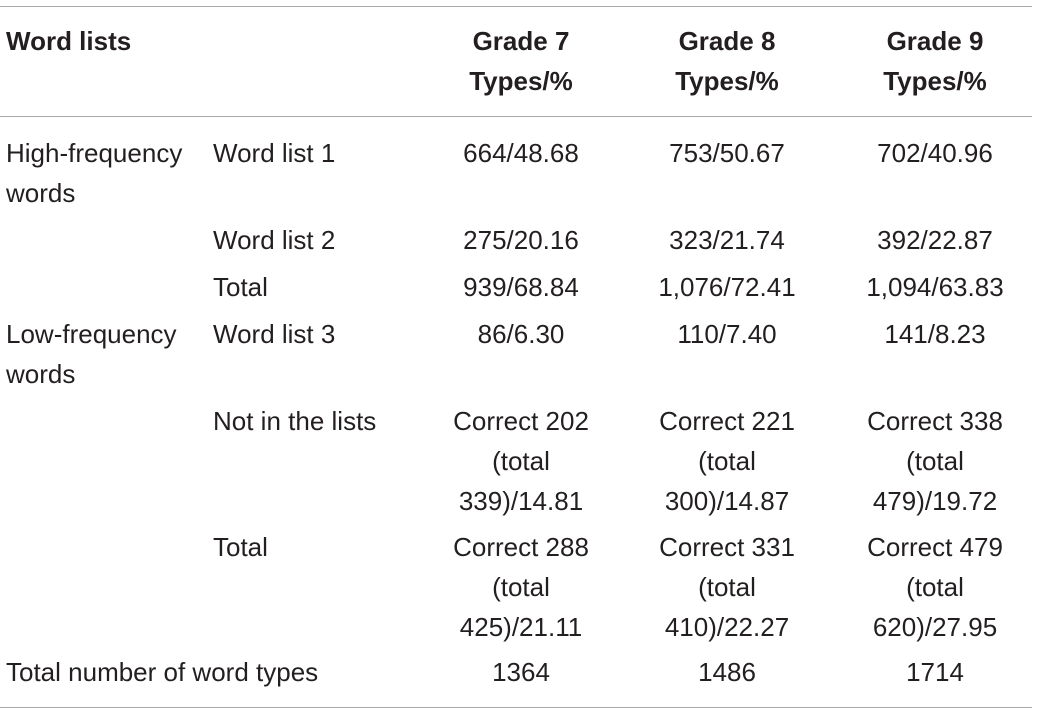  Describe the element at coordinates (727, 153) in the screenshot. I see `cell-g8: 753/50.67` at that location.